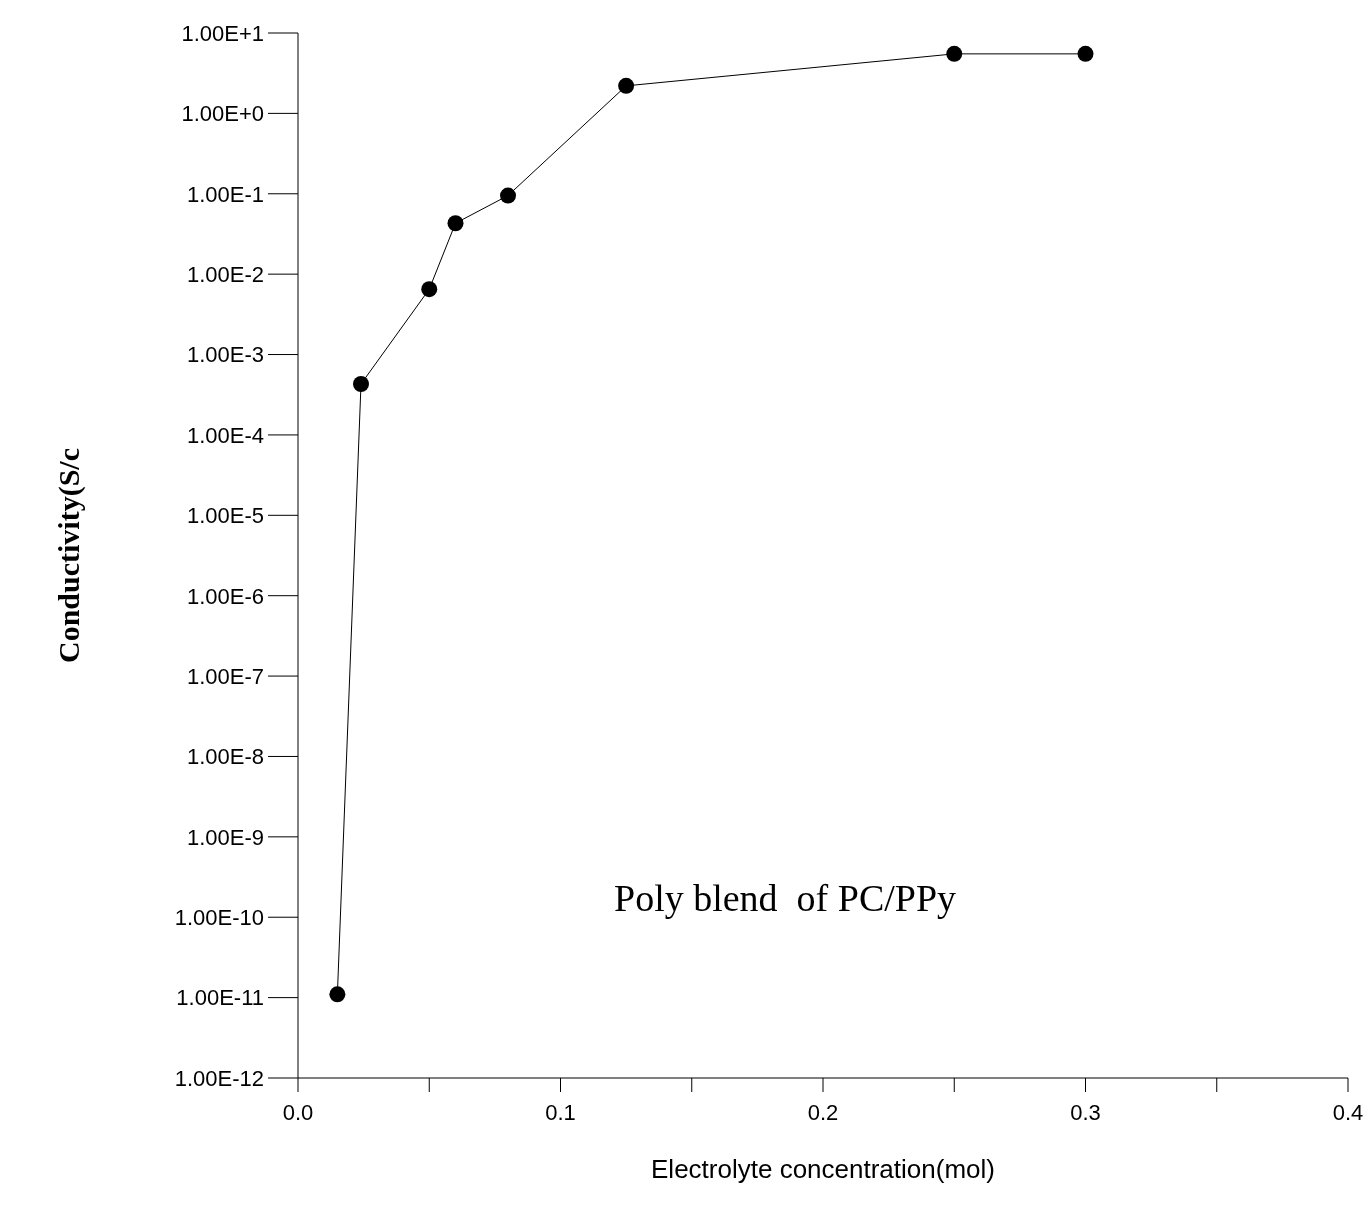  What do you see at coordinates (219, 1078) in the screenshot?
I see `y-tick-label: 1.00E-12` at bounding box center [219, 1078].